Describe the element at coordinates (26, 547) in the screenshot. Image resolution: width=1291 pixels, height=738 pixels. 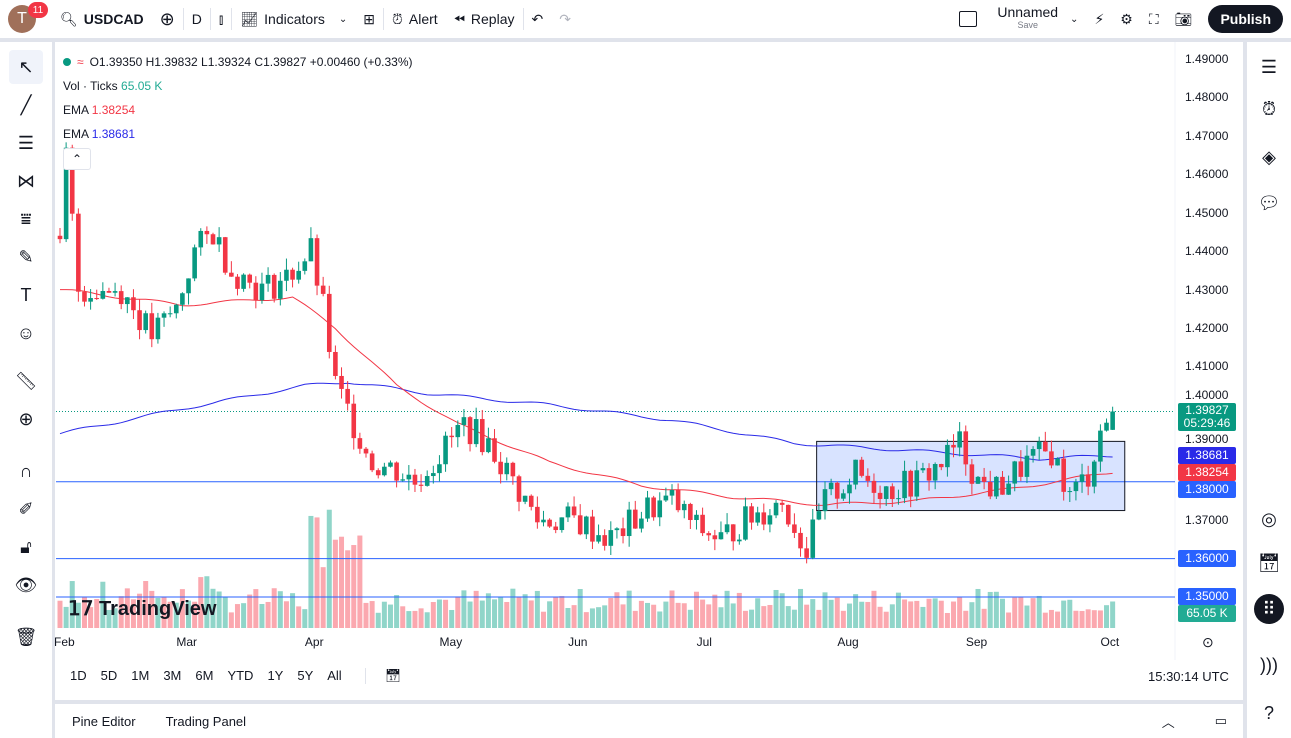
I see `lock-drawings-tool: 🔓︎` at that location.